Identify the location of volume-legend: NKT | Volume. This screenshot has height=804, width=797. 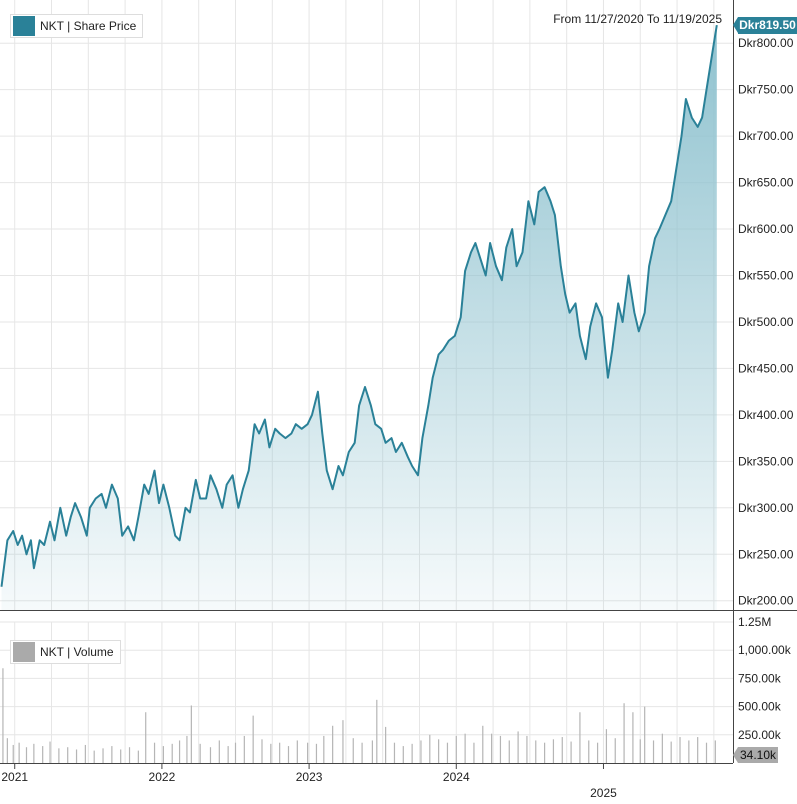
(65, 652).